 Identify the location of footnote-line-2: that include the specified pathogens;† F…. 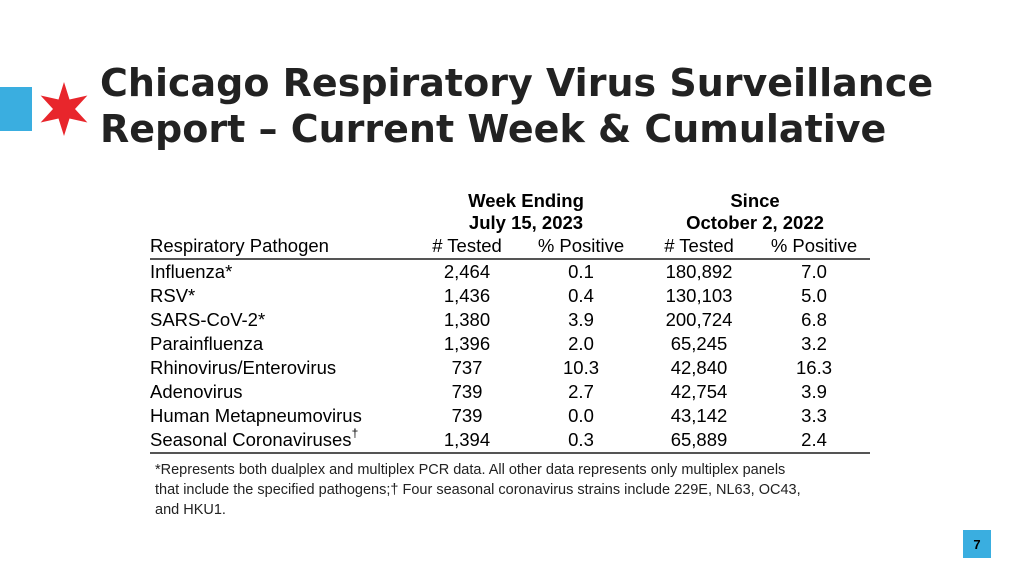
(478, 490).